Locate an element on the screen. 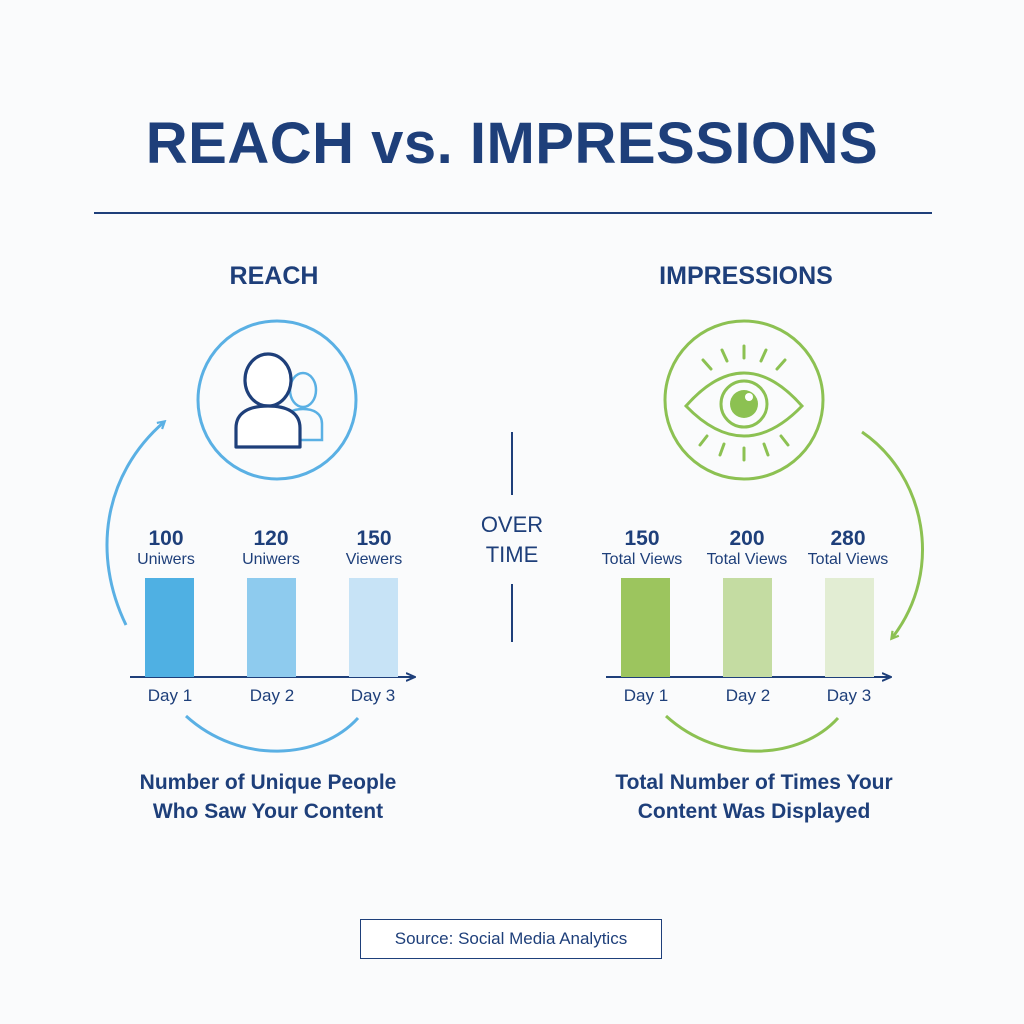 The image size is (1024, 1024). title-divider is located at coordinates (513, 213).